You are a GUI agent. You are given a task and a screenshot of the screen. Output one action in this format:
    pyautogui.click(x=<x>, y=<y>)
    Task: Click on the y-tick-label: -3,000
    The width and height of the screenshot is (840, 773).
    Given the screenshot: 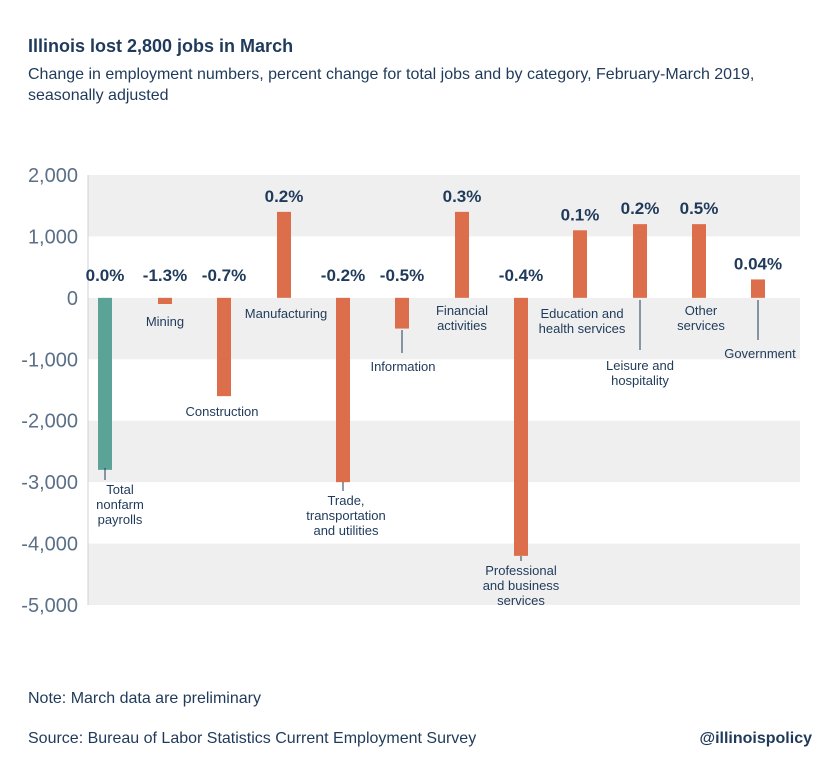 What is the action you would take?
    pyautogui.click(x=49, y=483)
    